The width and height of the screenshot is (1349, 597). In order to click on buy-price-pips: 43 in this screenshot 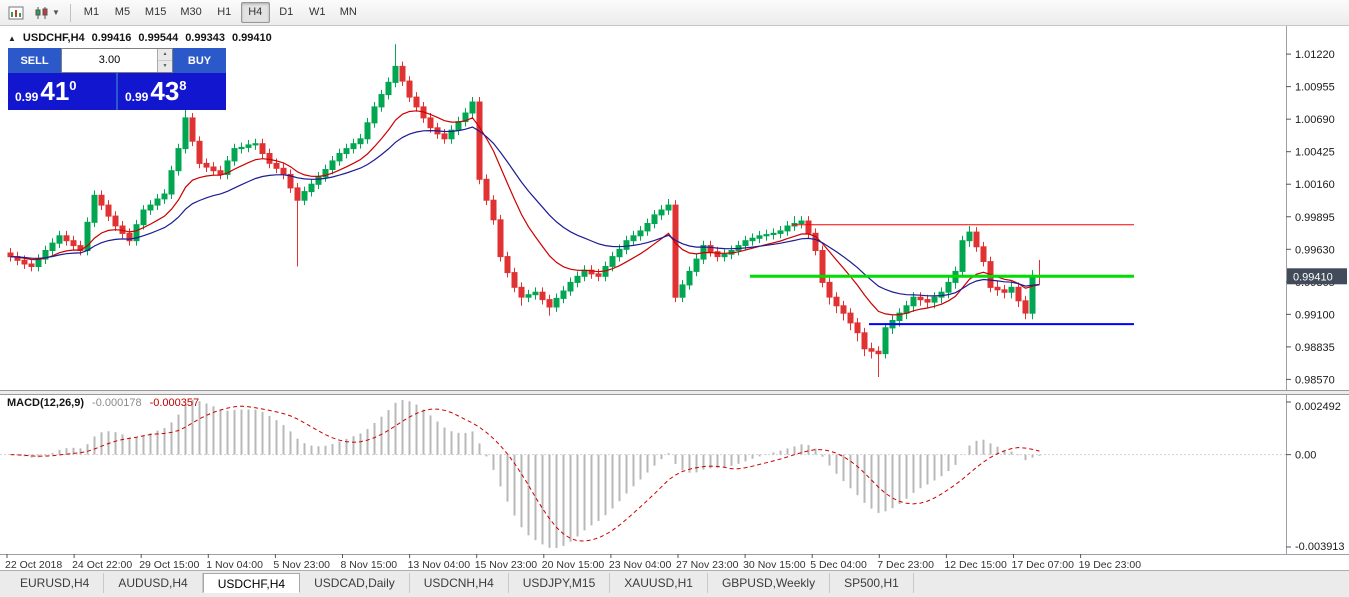, I will do `click(165, 91)`.